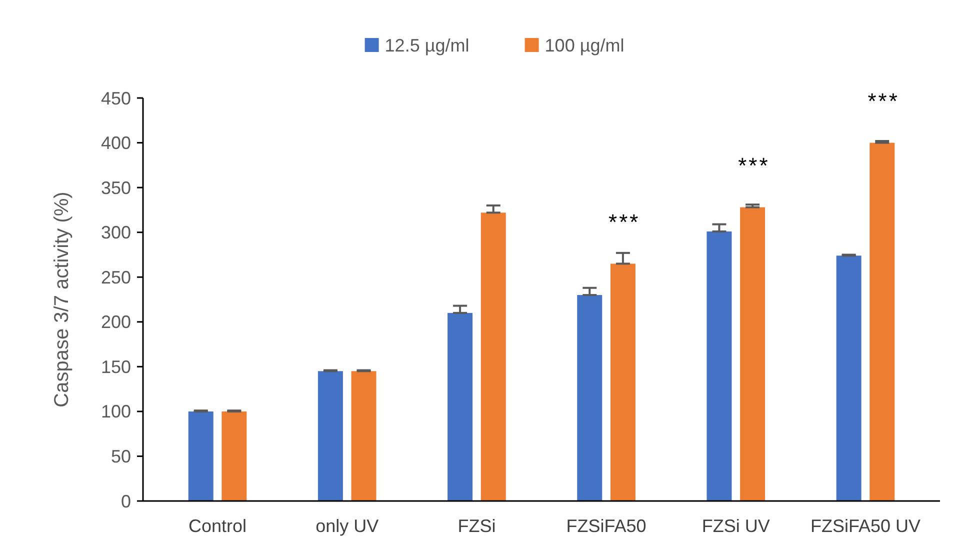 This screenshot has height=558, width=960. I want to click on y-tick-label: 0, so click(125, 501).